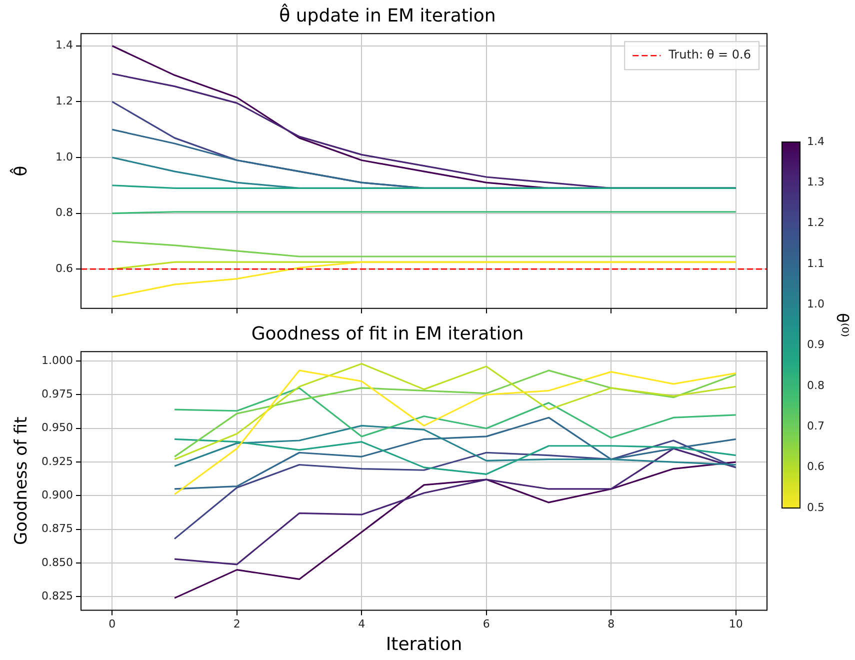 This screenshot has width=855, height=660. Describe the element at coordinates (486, 624) in the screenshot. I see `x-tick-label: 6` at that location.